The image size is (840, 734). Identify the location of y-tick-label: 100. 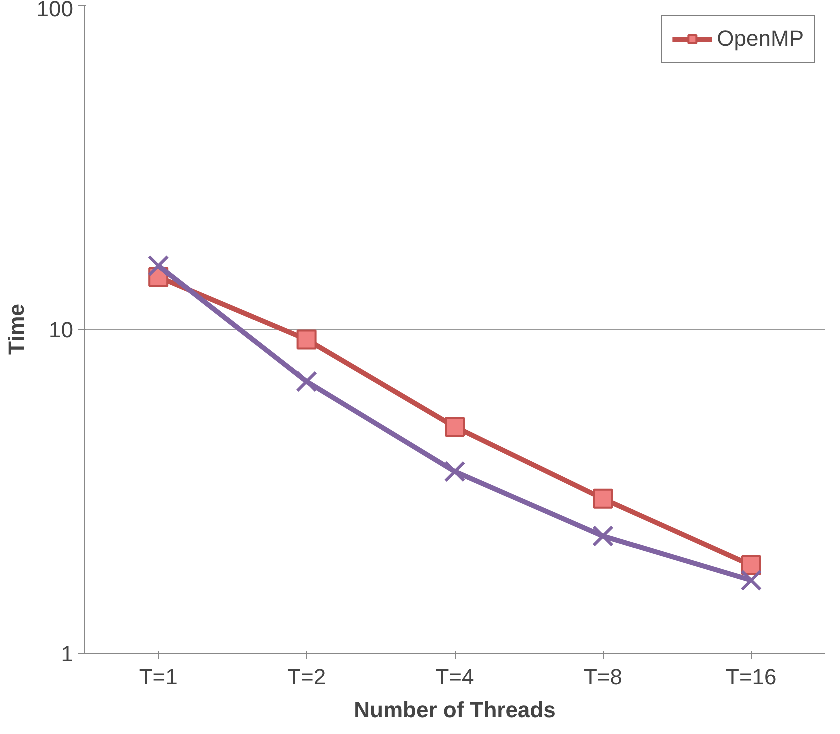
(55, 11).